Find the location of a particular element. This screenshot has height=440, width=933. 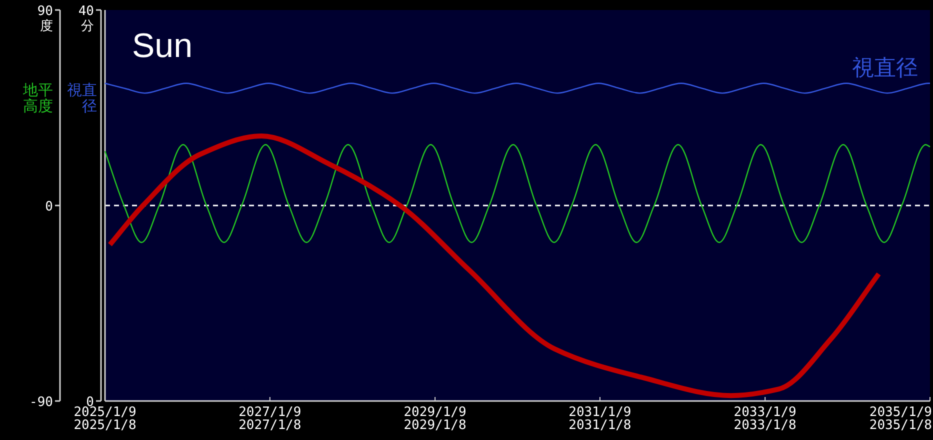

y-tick-label: 90 is located at coordinates (45, 11).